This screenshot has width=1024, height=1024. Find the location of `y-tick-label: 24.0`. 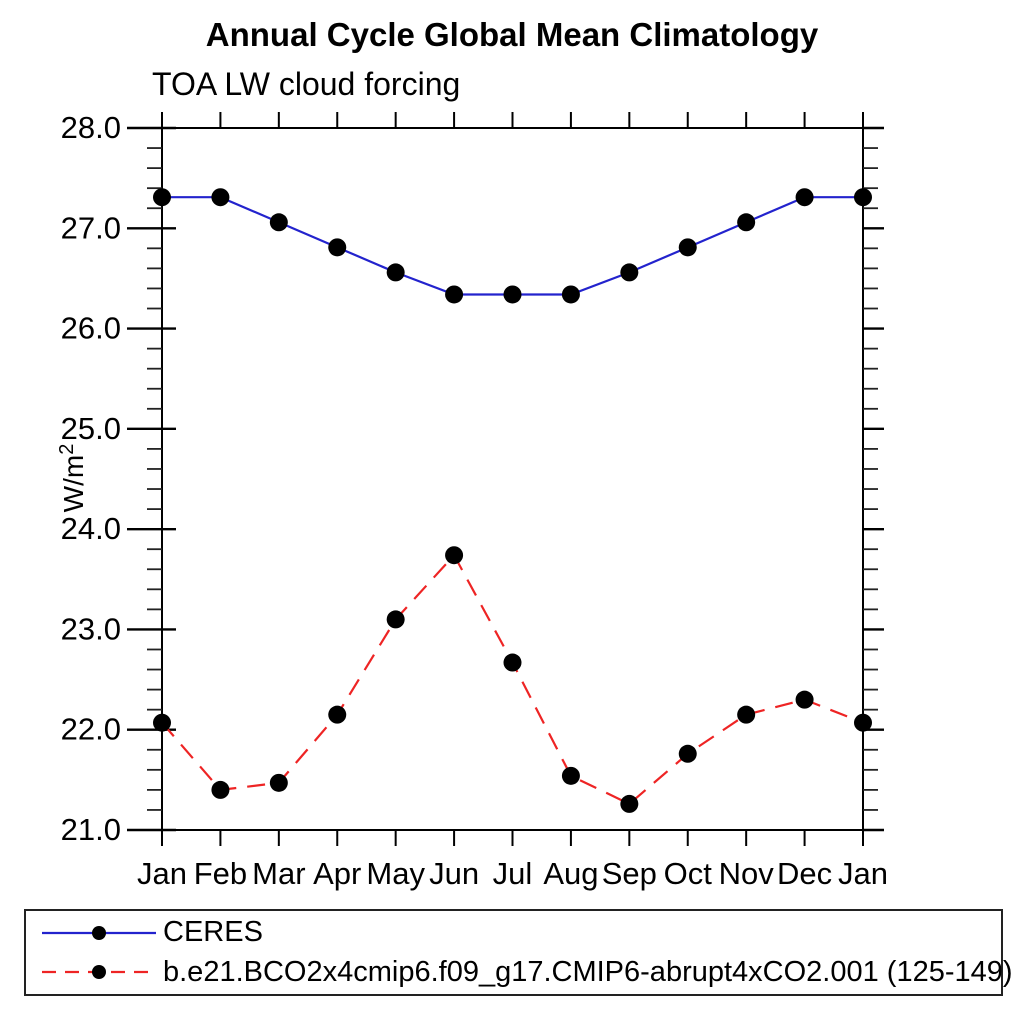

y-tick-label: 24.0 is located at coordinates (91, 528).